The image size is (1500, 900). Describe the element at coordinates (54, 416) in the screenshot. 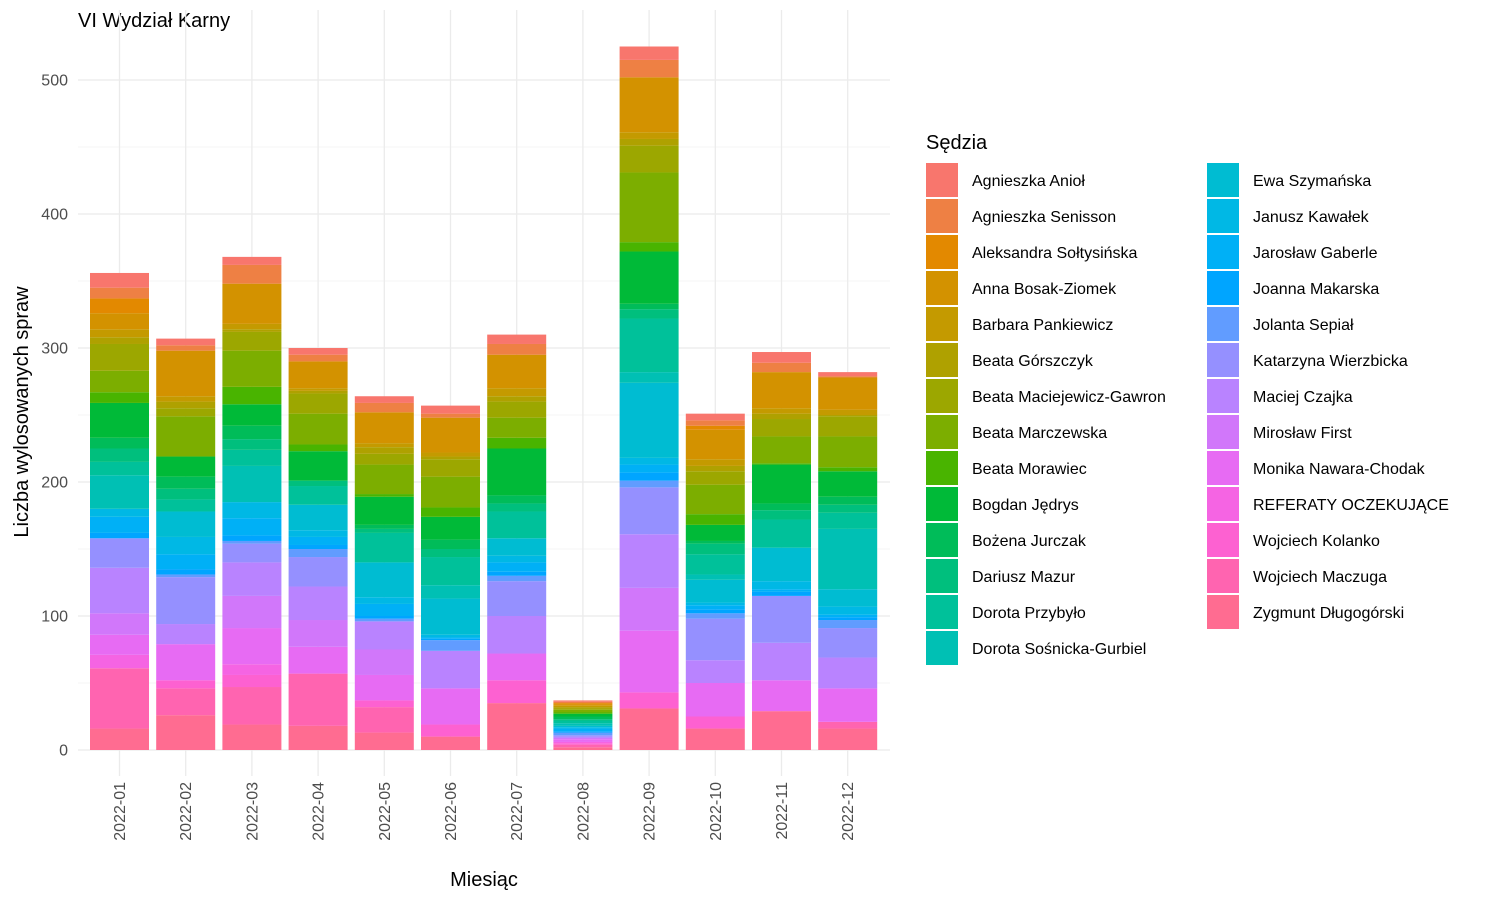

I see `y-axis-ticks: 0 100 200 300 400 500` at that location.